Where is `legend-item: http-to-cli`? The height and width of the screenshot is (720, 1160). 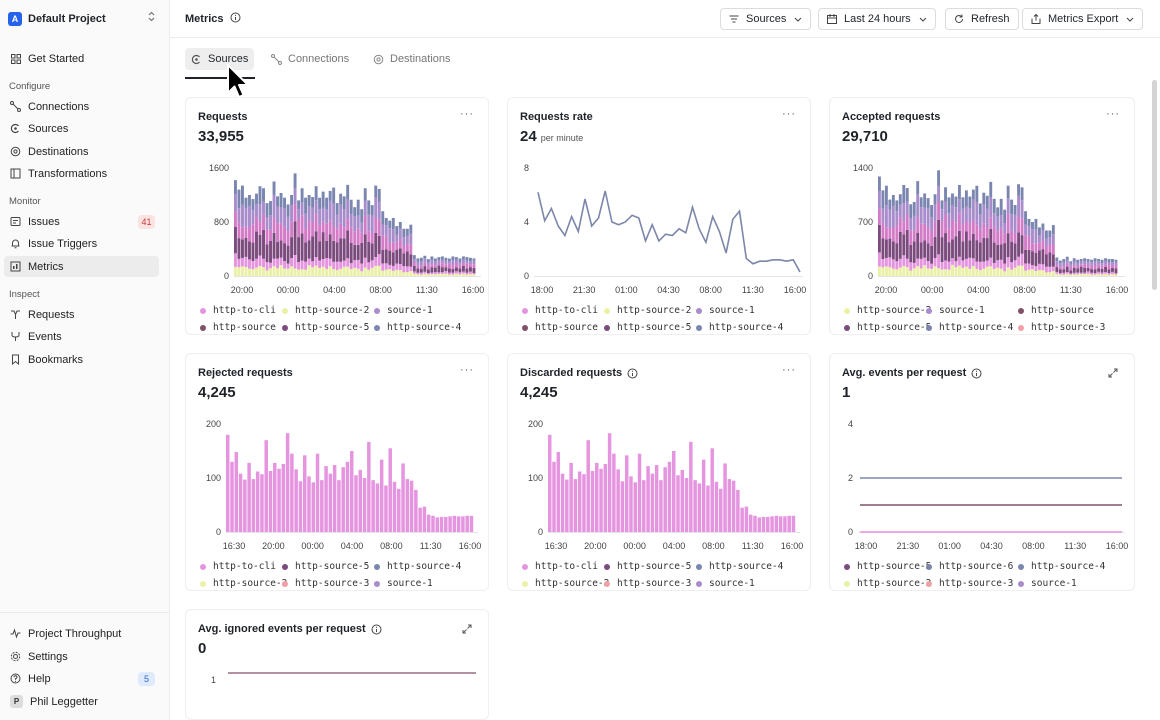 legend-item: http-to-cli is located at coordinates (238, 310).